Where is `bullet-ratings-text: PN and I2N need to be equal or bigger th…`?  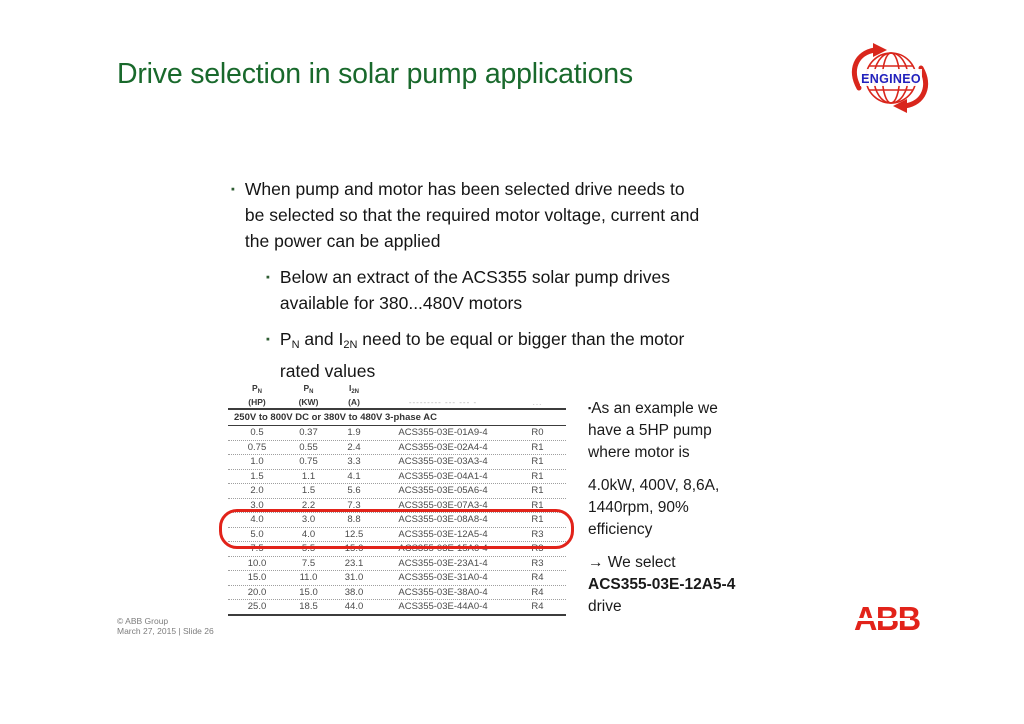
bullet-ratings-text: PN and I2N need to be equal or bigger th… is located at coordinates (482, 355).